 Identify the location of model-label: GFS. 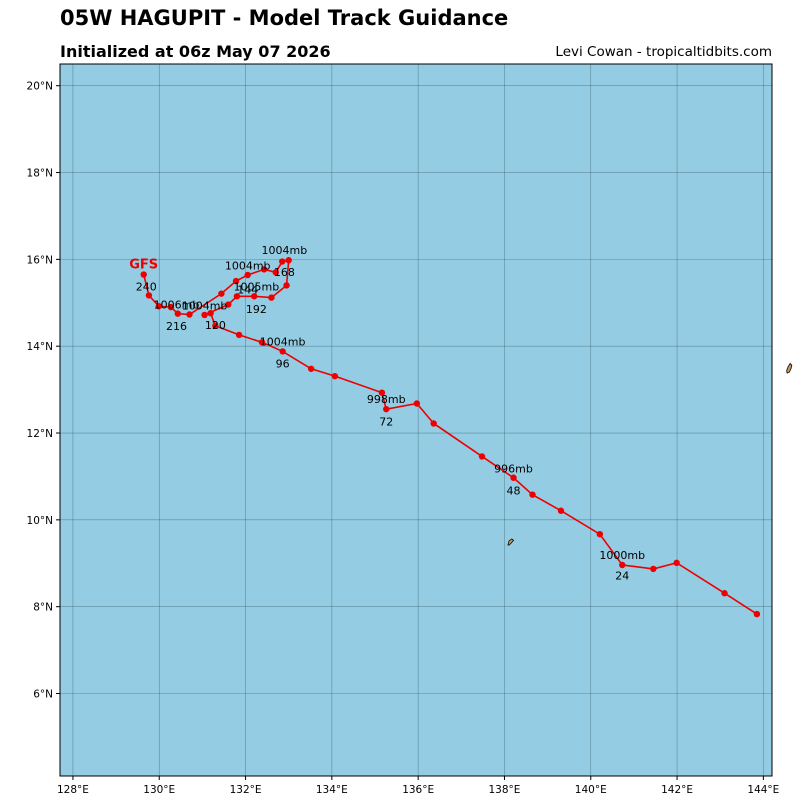
(143, 265).